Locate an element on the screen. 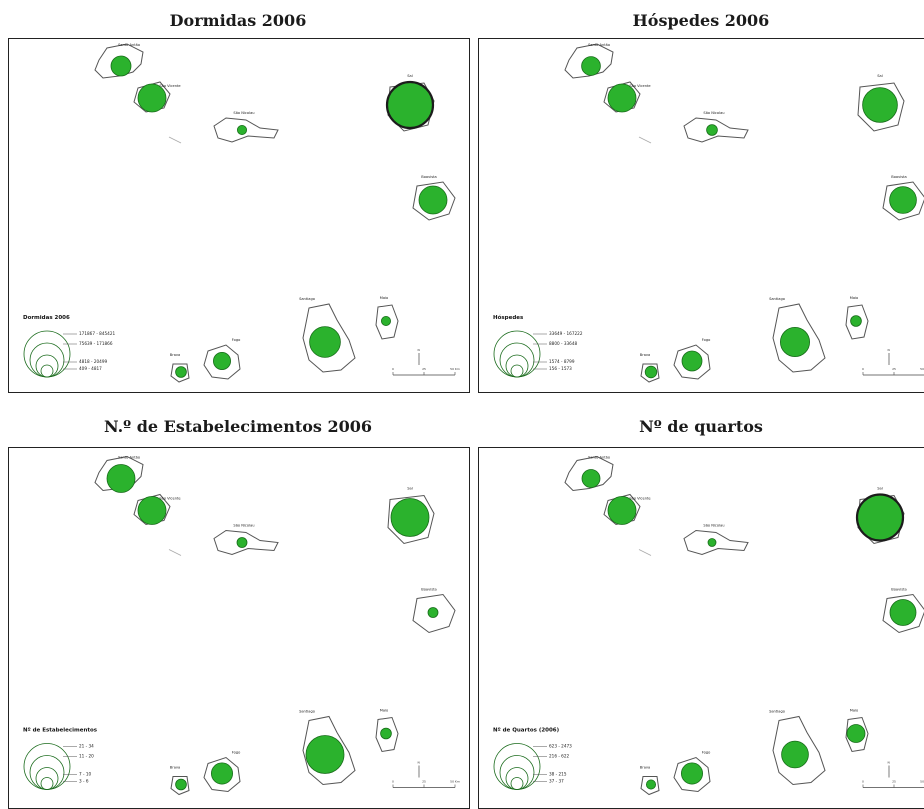  island-boavista: Boavista is located at coordinates (434, 611).